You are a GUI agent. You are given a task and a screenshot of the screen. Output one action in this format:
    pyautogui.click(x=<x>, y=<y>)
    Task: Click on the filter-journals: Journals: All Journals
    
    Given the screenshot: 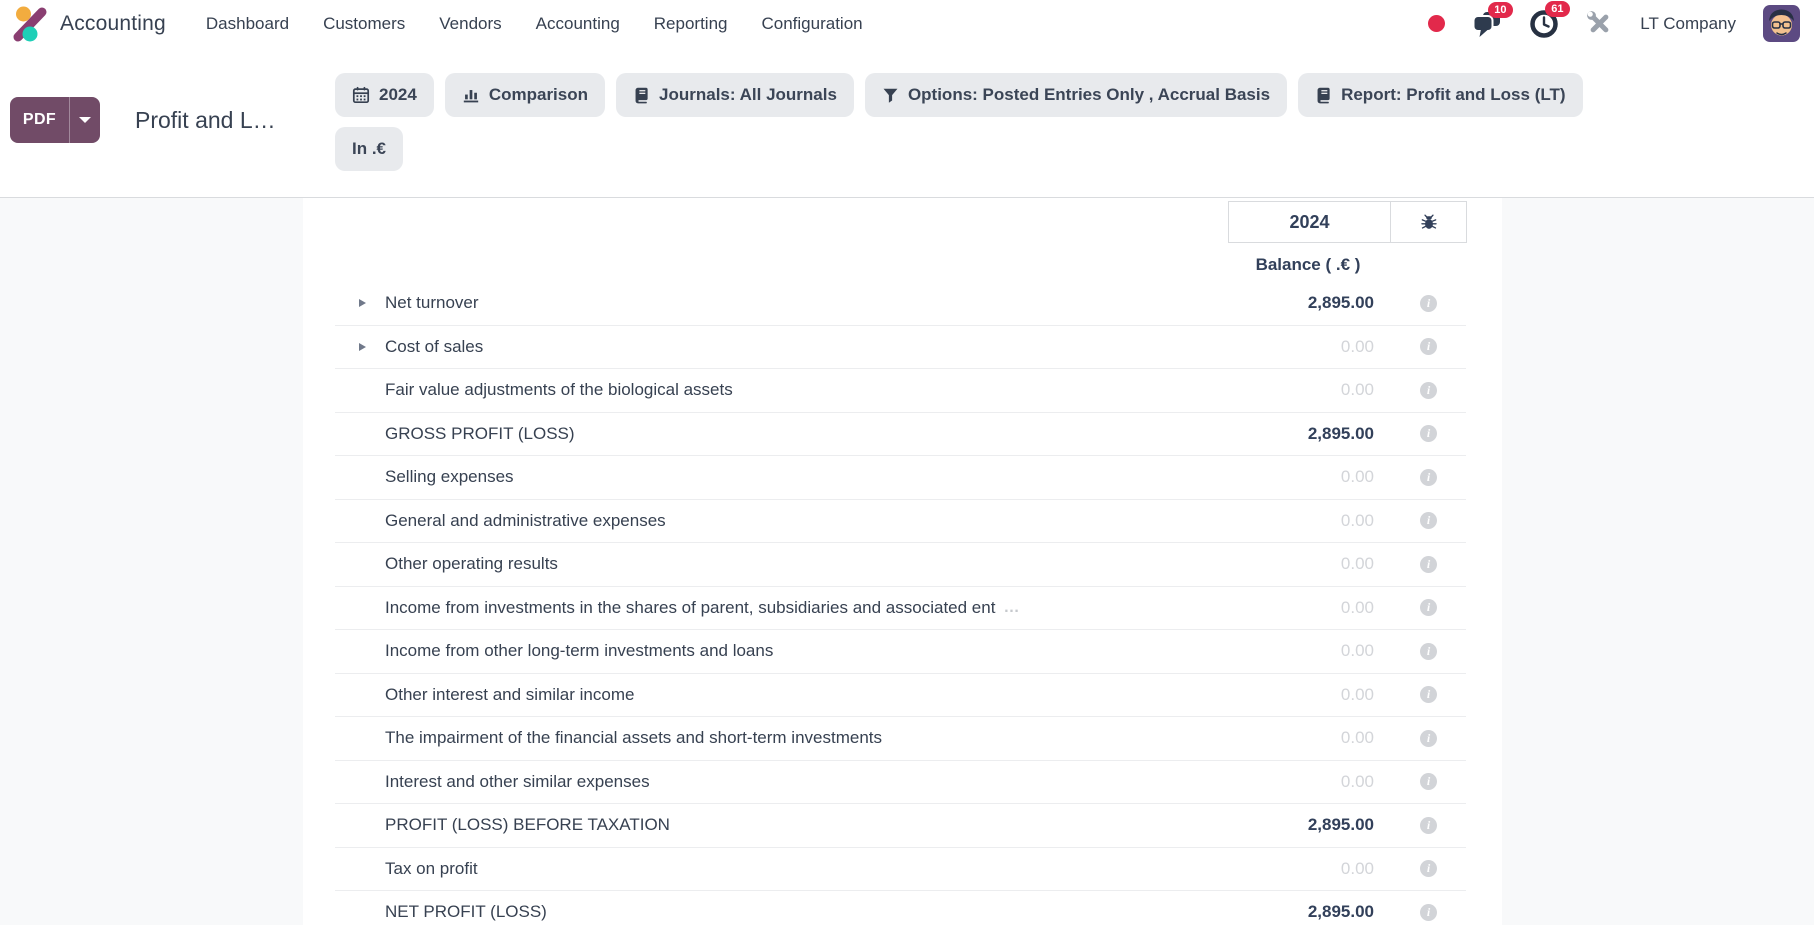 What is the action you would take?
    pyautogui.click(x=735, y=95)
    